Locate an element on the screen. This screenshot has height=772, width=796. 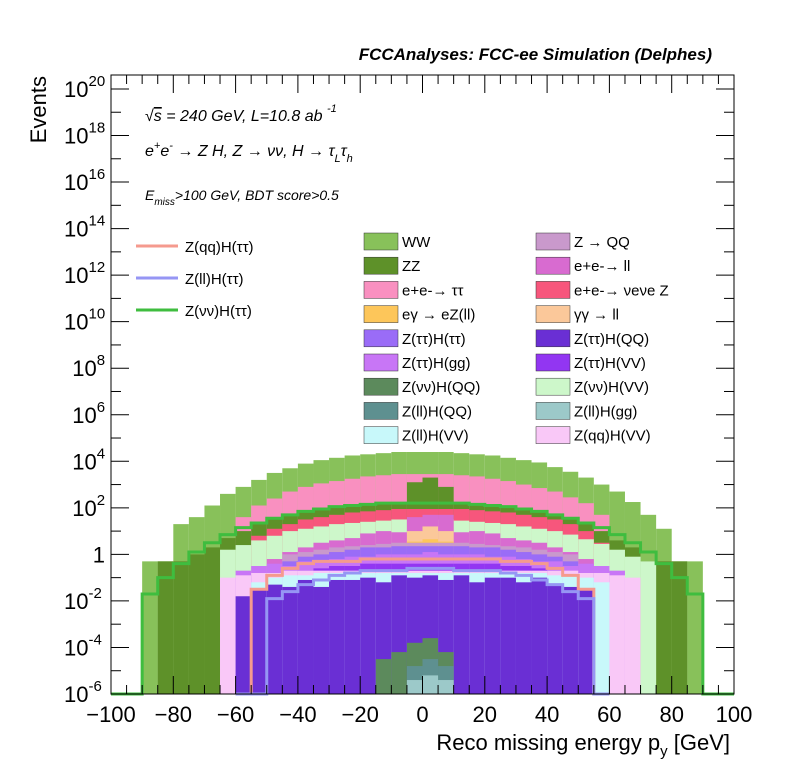
legend-label: Z(ll)H(gg) is located at coordinates (605, 411).